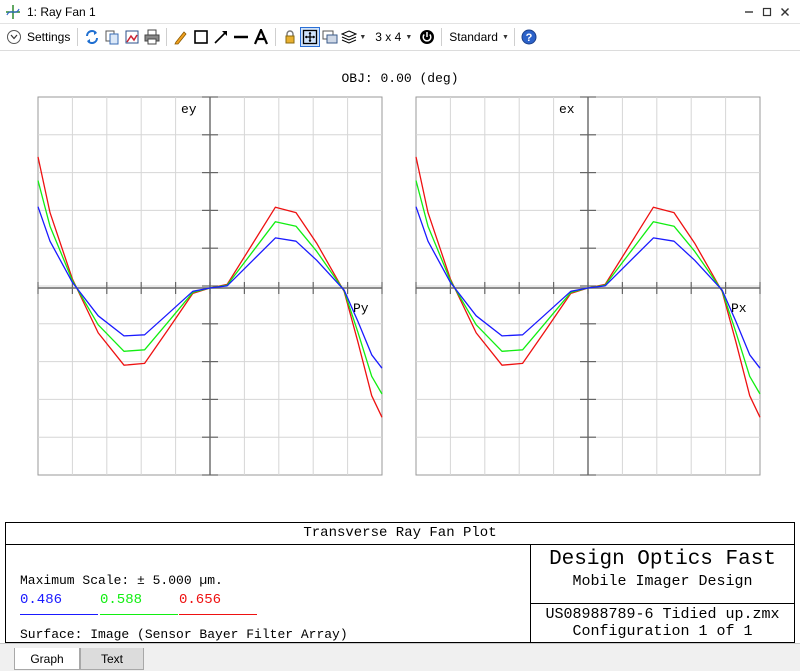  What do you see at coordinates (201, 37) in the screenshot?
I see `rectangle-icon` at bounding box center [201, 37].